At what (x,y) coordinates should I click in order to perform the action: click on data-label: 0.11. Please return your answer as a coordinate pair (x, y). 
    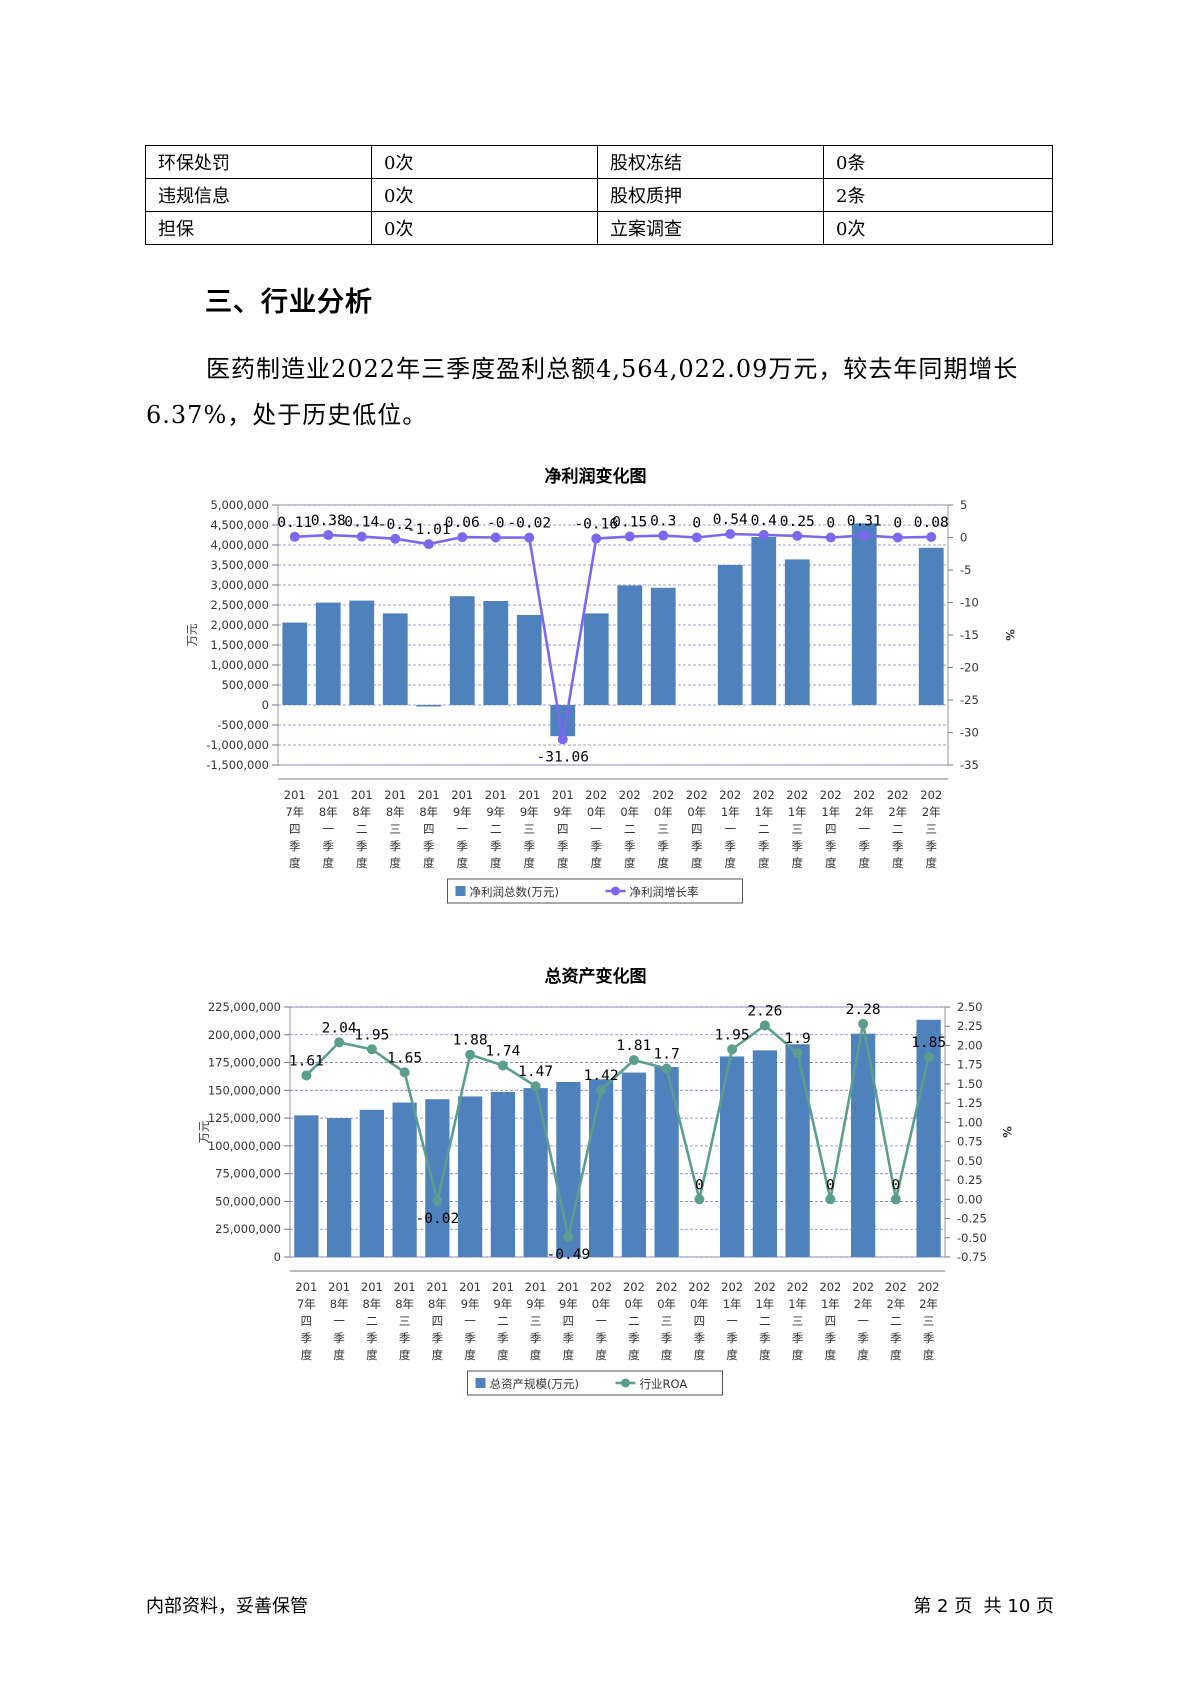
    Looking at the image, I should click on (294, 523).